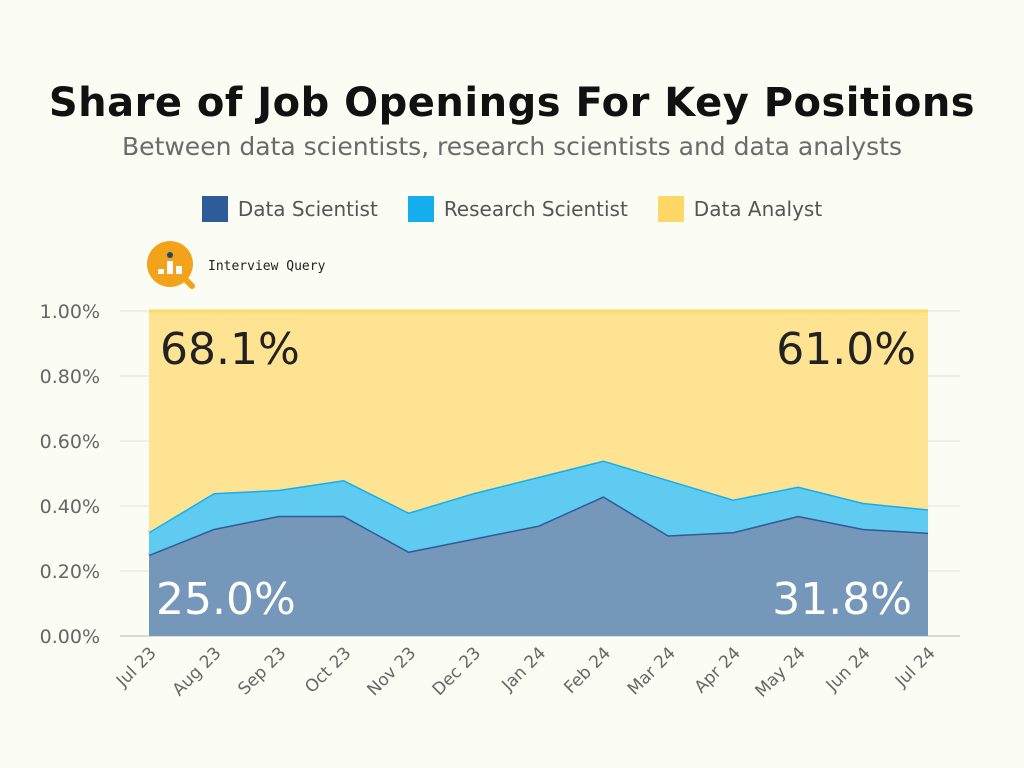 This screenshot has width=1024, height=768. What do you see at coordinates (524, 669) in the screenshot?
I see `x-tick-label: Jan 24` at bounding box center [524, 669].